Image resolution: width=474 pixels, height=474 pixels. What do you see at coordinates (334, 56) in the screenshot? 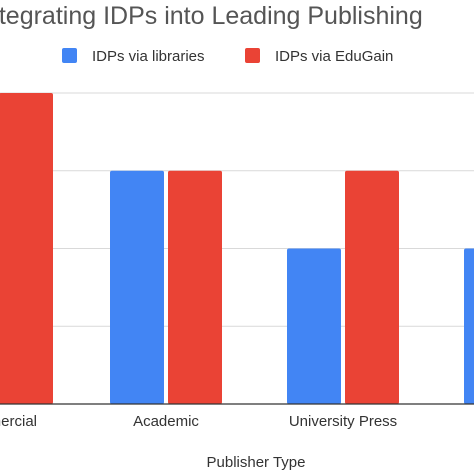
I see `legend-label-edugain: IDPs via EduGain` at bounding box center [334, 56].